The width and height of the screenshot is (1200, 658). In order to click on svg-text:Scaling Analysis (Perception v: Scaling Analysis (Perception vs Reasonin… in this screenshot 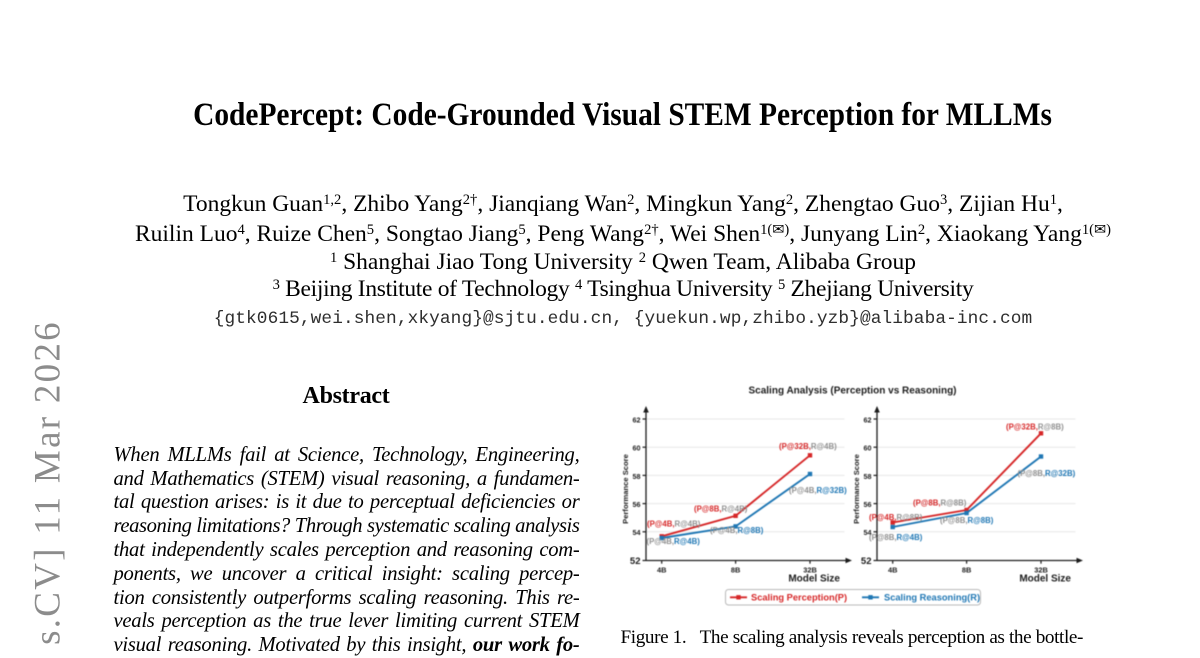, I will do `click(852, 391)`.